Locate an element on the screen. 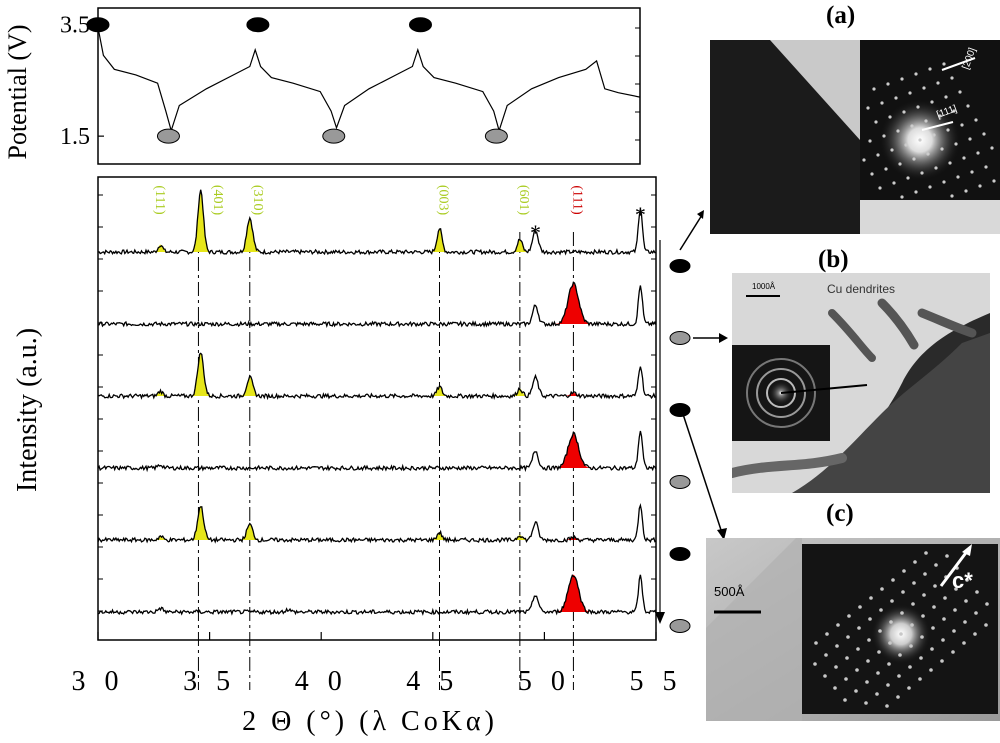 This screenshot has width=1000, height=743. xrd-peak-label: (401) is located at coordinates (217, 200).